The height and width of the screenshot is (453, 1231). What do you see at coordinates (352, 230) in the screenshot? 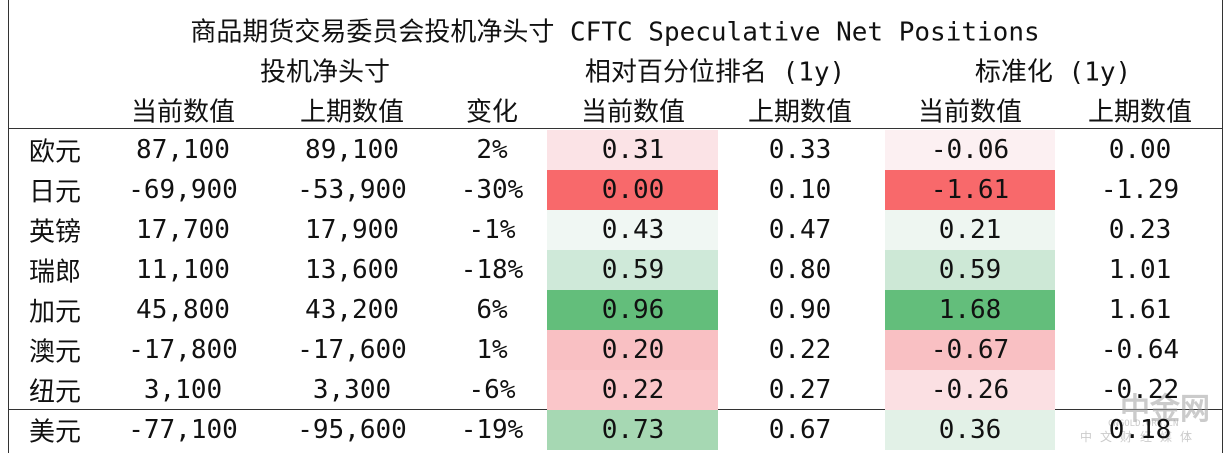
I see `table-cell: 17,900` at bounding box center [352, 230].